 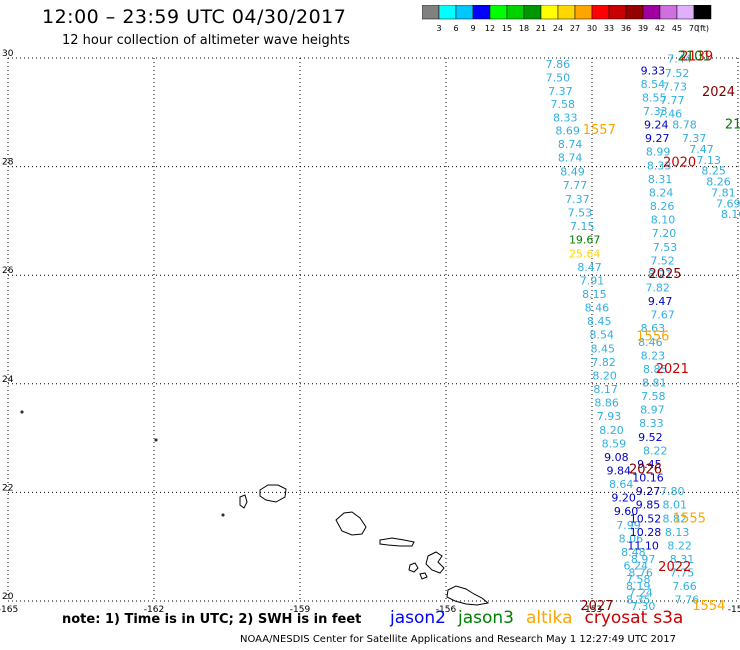 I want to click on wave-height-value: 8.48, so click(x=633, y=552).